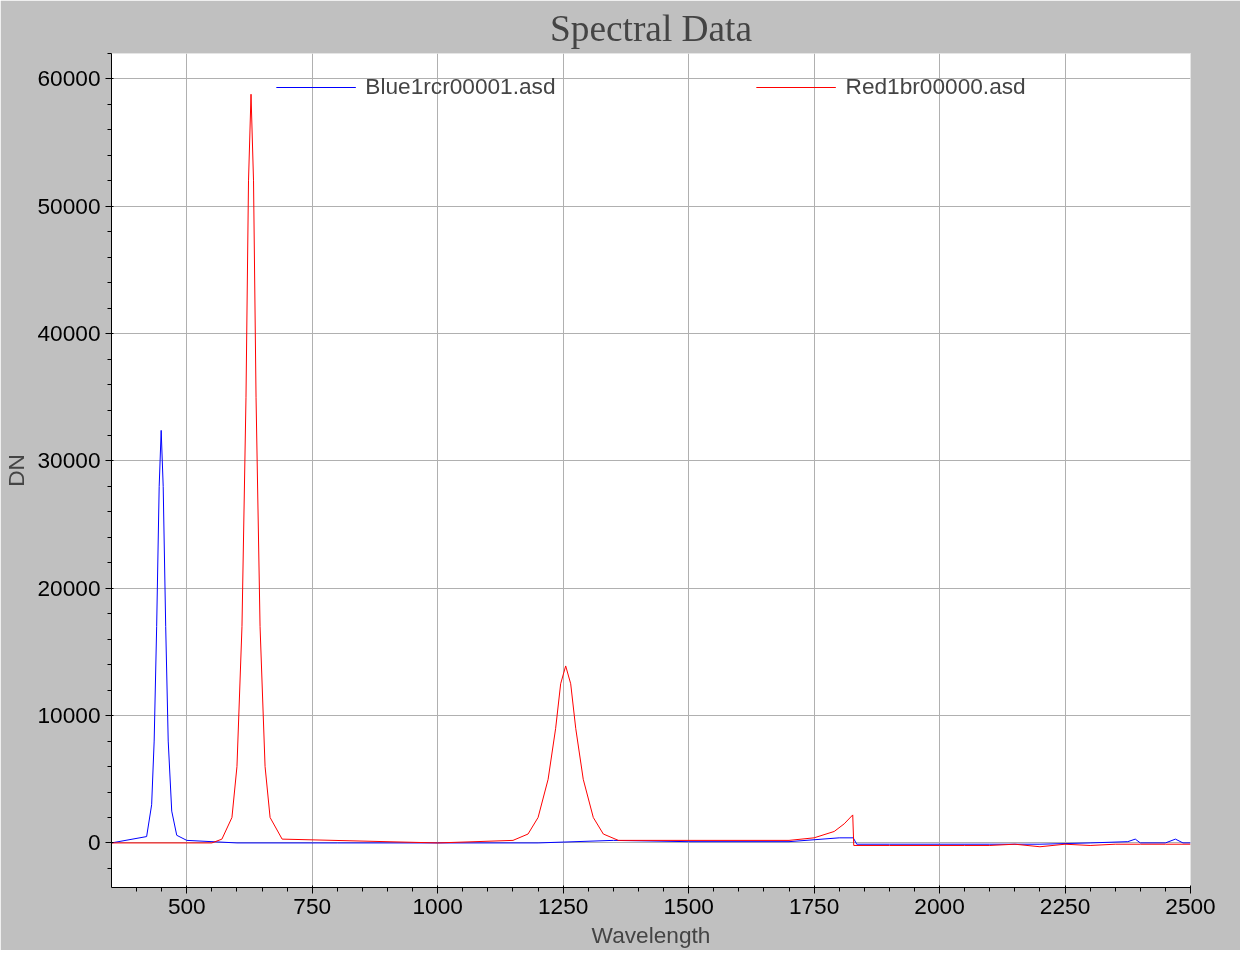 The image size is (1255, 968). What do you see at coordinates (1190, 905) in the screenshot?
I see `x-tick-label: 2500` at bounding box center [1190, 905].